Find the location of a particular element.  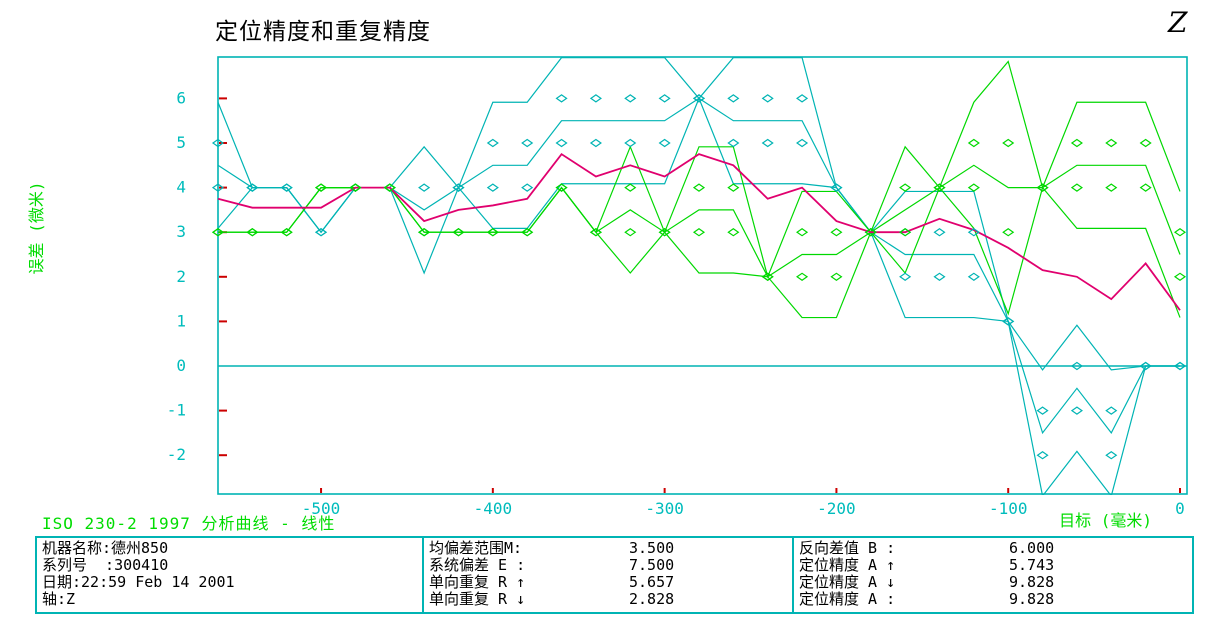

stat-label: 均偏差范围M: is located at coordinates (476, 548).